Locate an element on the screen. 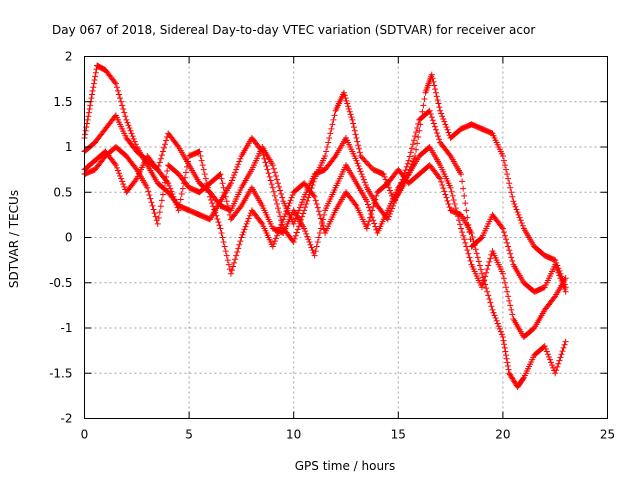 This screenshot has height=480, width=640. y-axis-label: SDTVAR / TECUs is located at coordinates (14, 239).